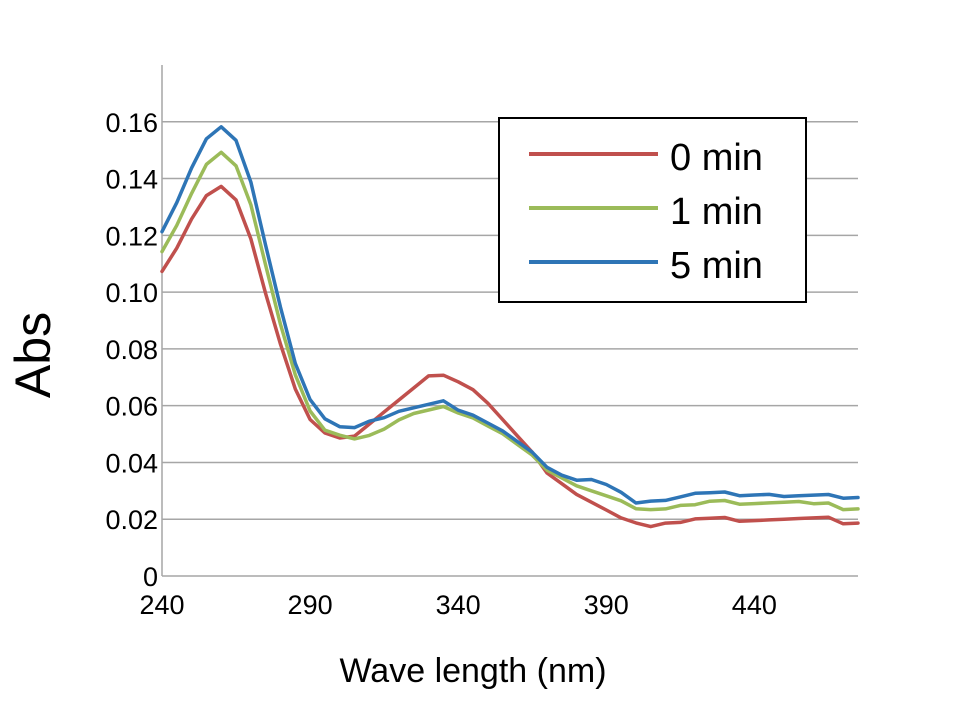 This screenshot has width=960, height=725. Describe the element at coordinates (472, 671) in the screenshot. I see `x-axis-title: Wave length (nm)` at that location.